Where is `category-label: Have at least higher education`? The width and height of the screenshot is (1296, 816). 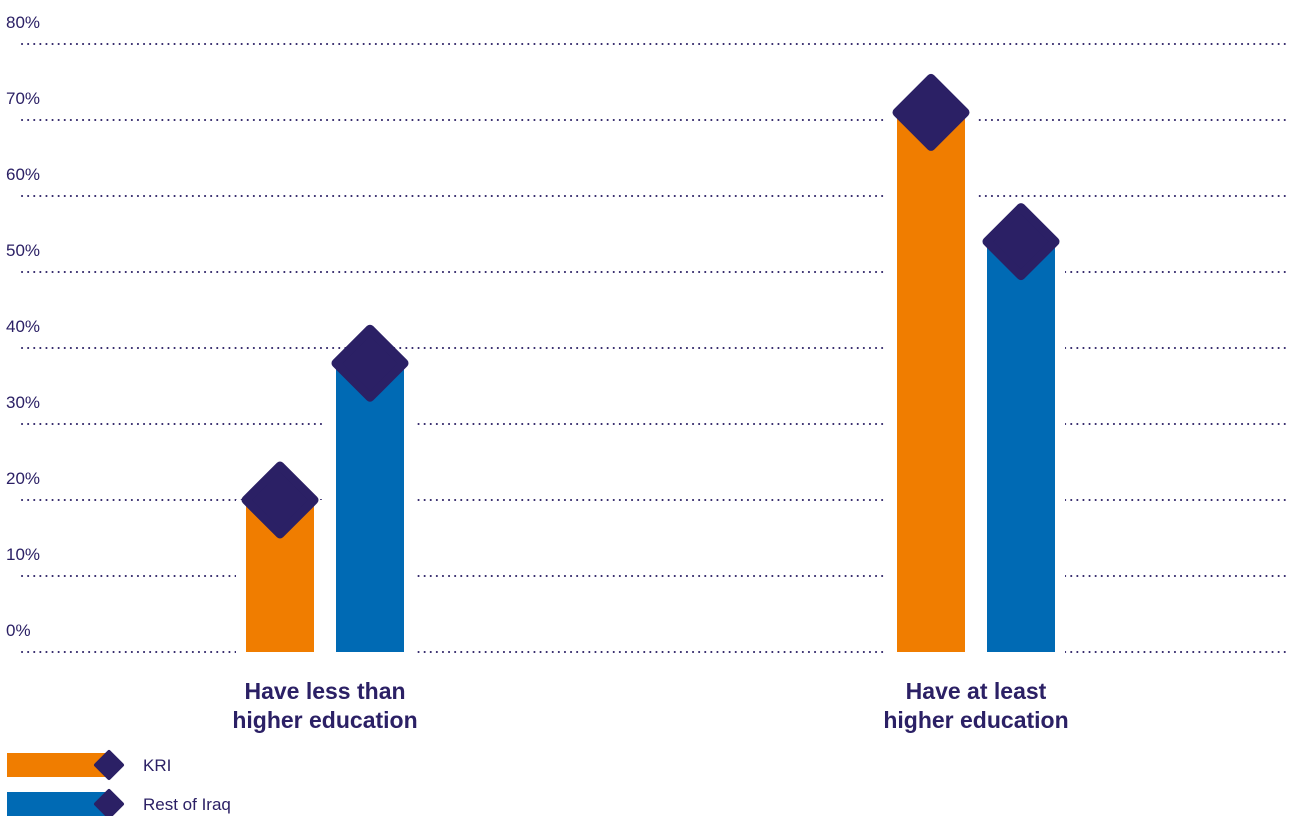 category-label: Have at least higher education is located at coordinates (975, 705).